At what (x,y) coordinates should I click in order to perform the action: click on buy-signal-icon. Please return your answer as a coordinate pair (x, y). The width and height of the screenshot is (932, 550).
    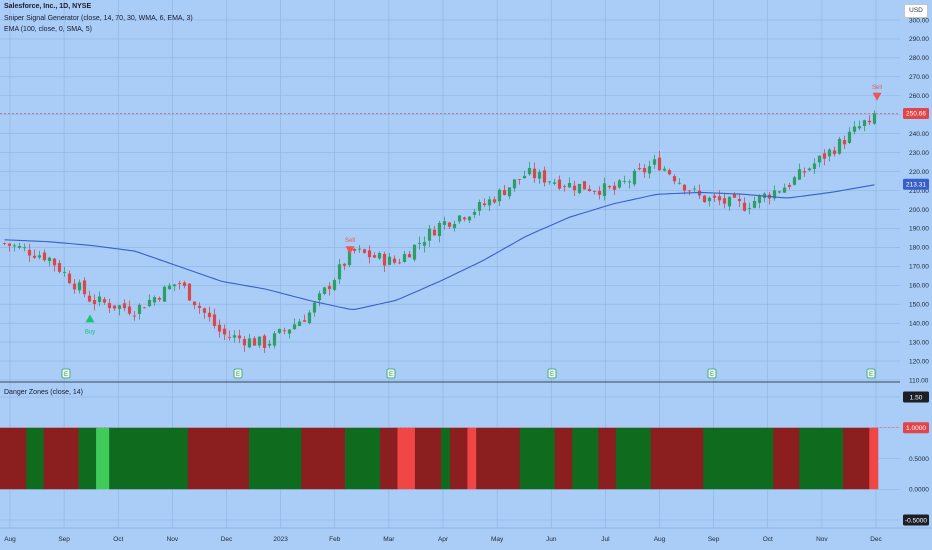
    Looking at the image, I should click on (90, 318).